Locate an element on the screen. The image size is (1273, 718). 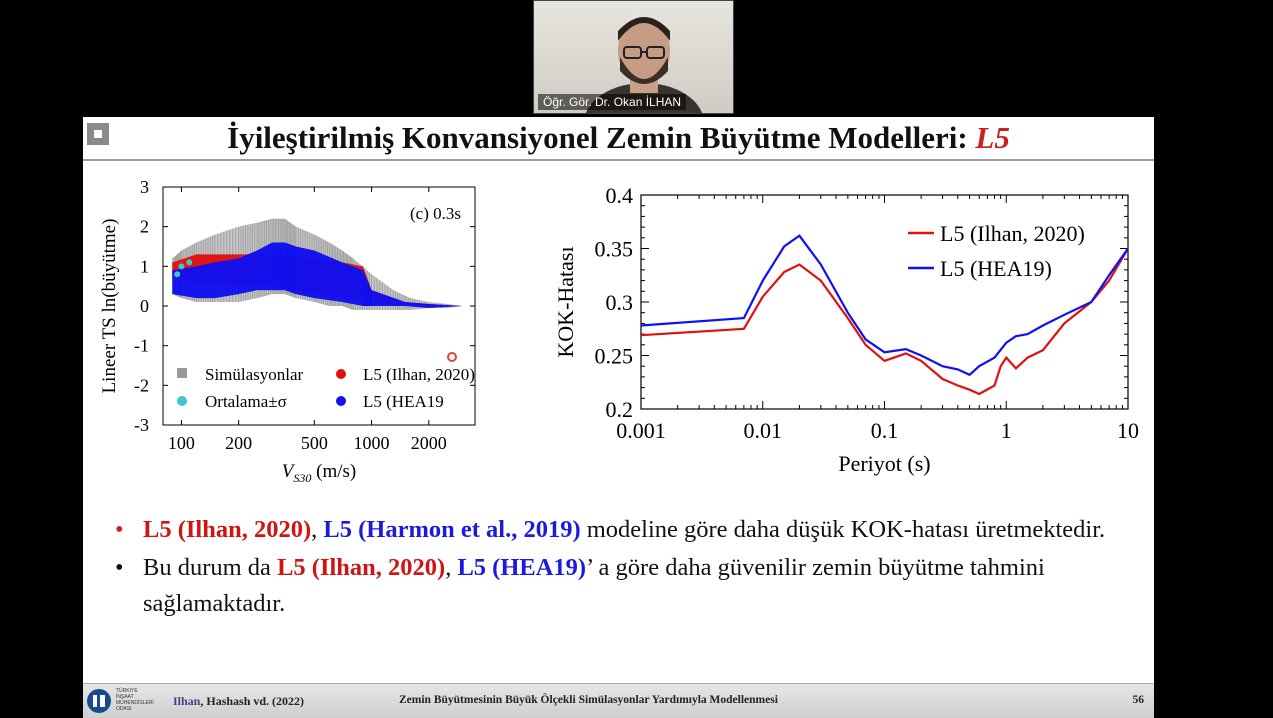
x-tick-label: 0.01 is located at coordinates (763, 430).